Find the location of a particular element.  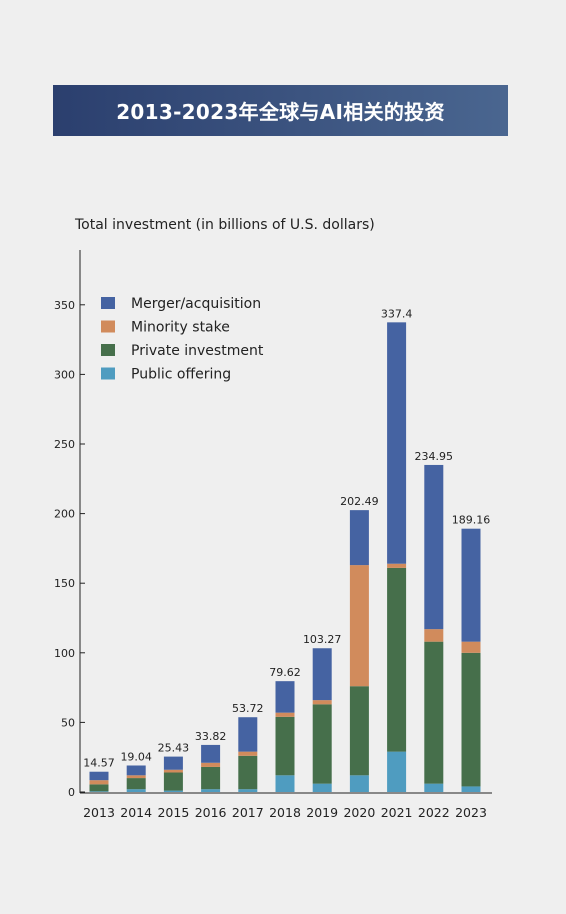

page-title: 2013-2023年全球与AI相关的投资 is located at coordinates (280, 112).